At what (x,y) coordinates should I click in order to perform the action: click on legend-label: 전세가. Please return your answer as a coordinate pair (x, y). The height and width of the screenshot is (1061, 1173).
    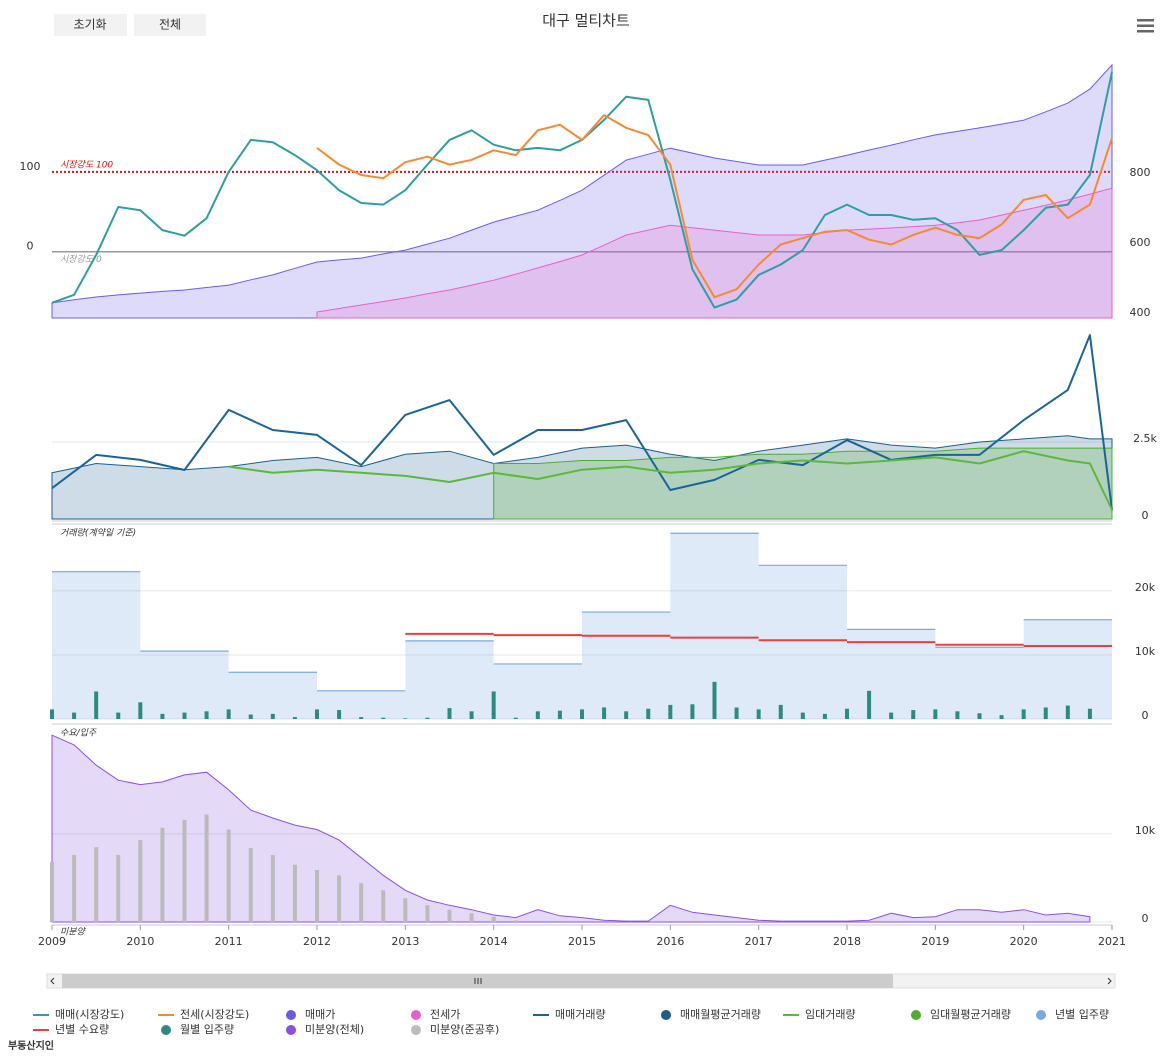
    Looking at the image, I should click on (445, 1014).